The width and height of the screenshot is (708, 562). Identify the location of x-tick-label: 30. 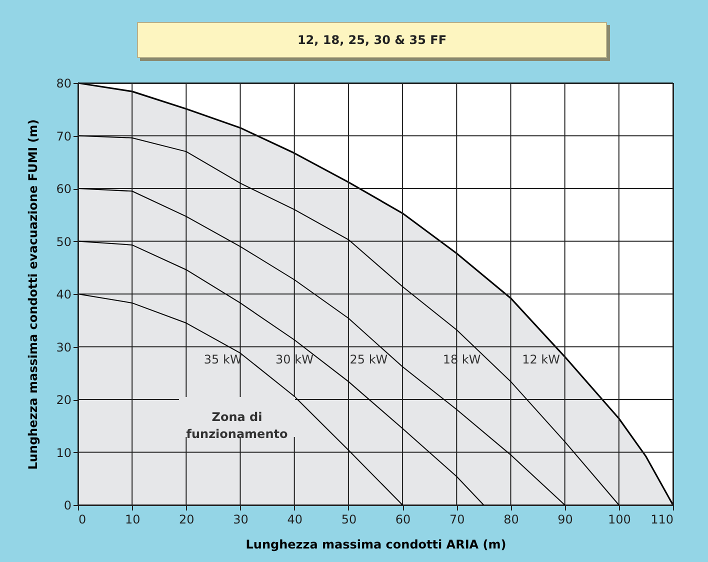
(240, 519).